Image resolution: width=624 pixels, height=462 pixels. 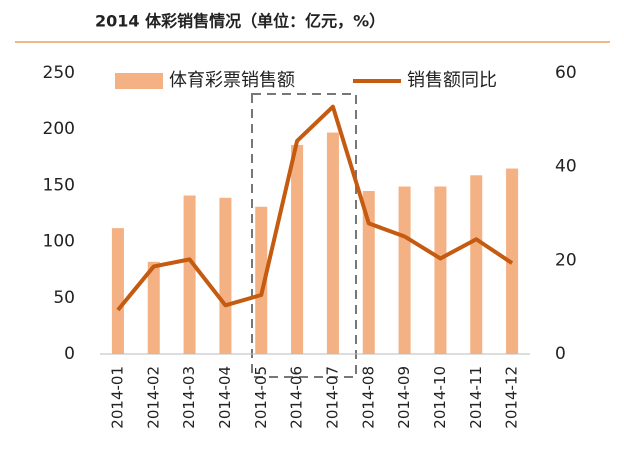 What do you see at coordinates (297, 397) in the screenshot?
I see `x-tick-label: 2014-06` at bounding box center [297, 397].